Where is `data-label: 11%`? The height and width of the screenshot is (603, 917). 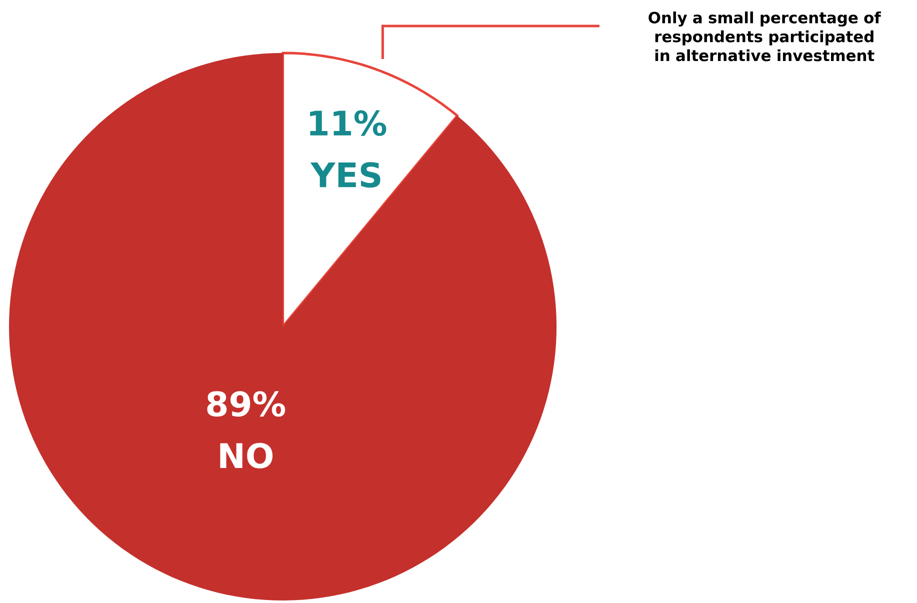
data-label: 11% is located at coordinates (348, 123).